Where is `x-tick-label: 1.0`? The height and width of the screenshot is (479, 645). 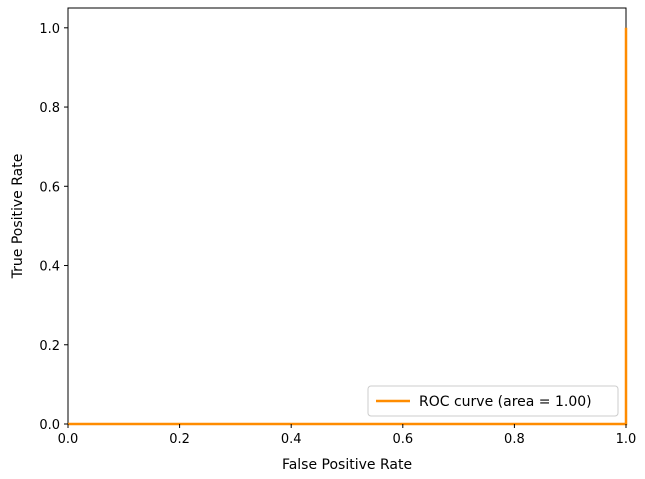 x-tick-label: 1.0 is located at coordinates (626, 439).